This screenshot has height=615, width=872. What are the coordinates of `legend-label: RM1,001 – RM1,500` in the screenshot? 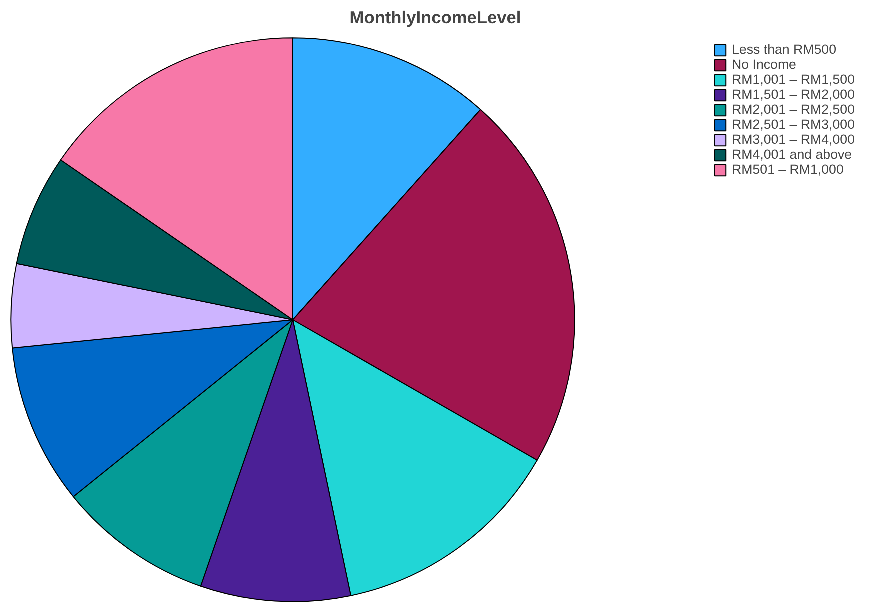 It's located at (793, 79).